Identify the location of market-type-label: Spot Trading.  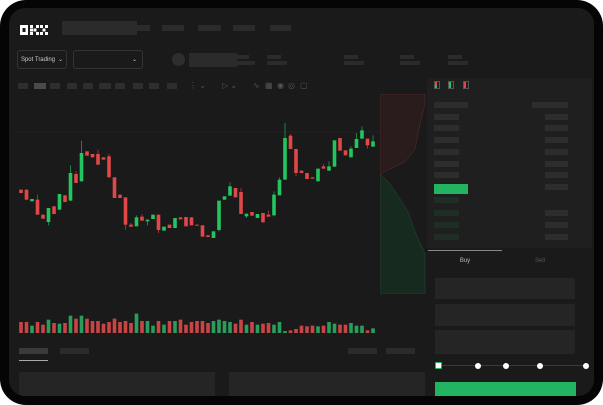
(37, 59).